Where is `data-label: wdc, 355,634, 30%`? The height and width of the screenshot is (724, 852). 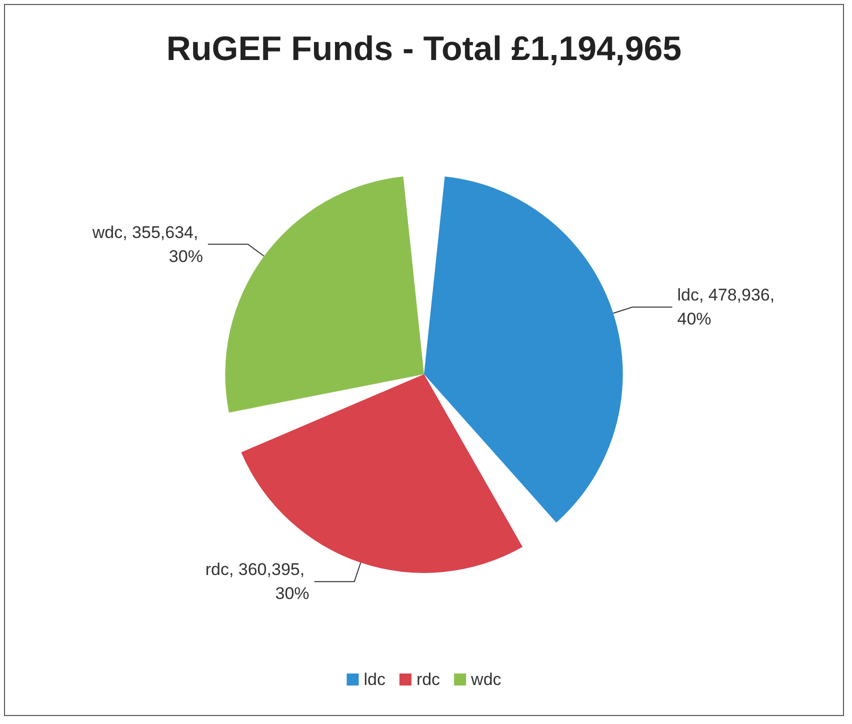
data-label: wdc, 355,634, 30% is located at coordinates (147, 244).